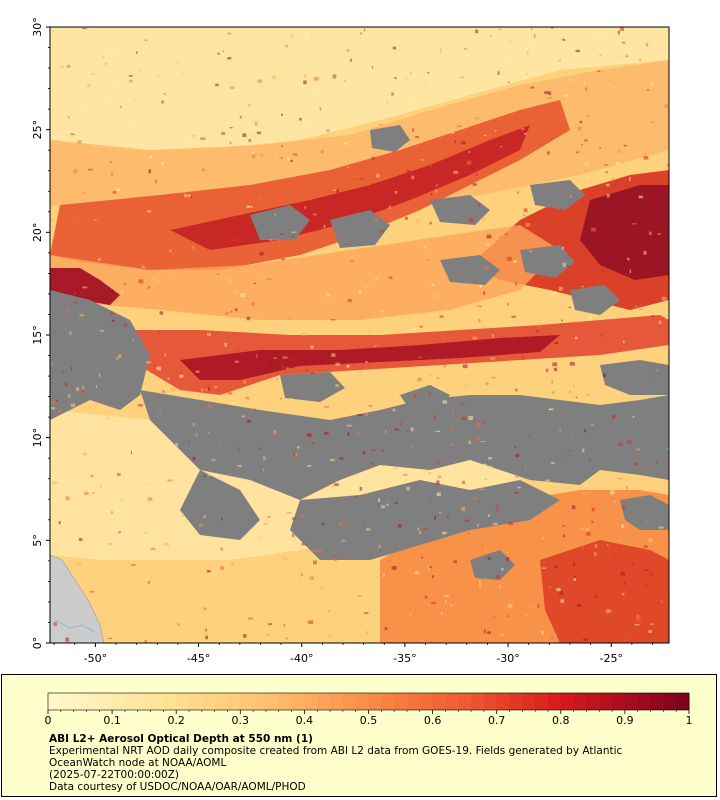 The height and width of the screenshot is (800, 720). I want to click on land-coast-north, so click(53, 566).